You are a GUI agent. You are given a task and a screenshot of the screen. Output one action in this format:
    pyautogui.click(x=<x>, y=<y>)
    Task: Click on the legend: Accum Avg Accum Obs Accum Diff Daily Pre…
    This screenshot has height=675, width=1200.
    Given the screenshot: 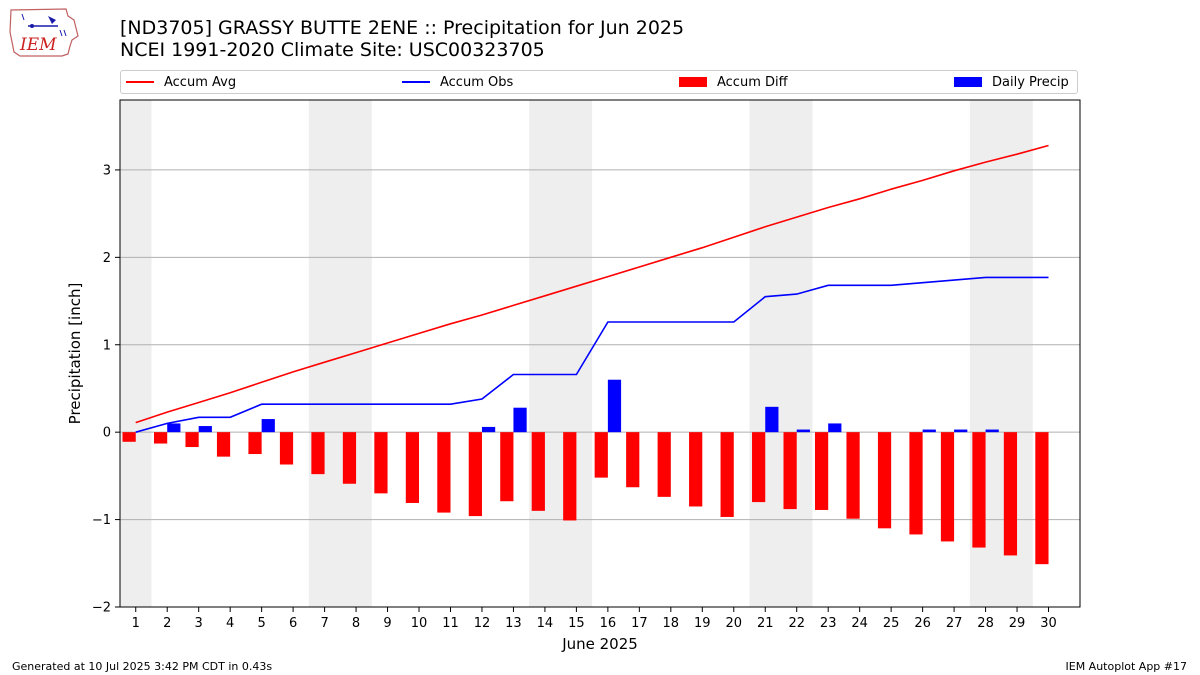 What is the action you would take?
    pyautogui.click(x=599, y=82)
    